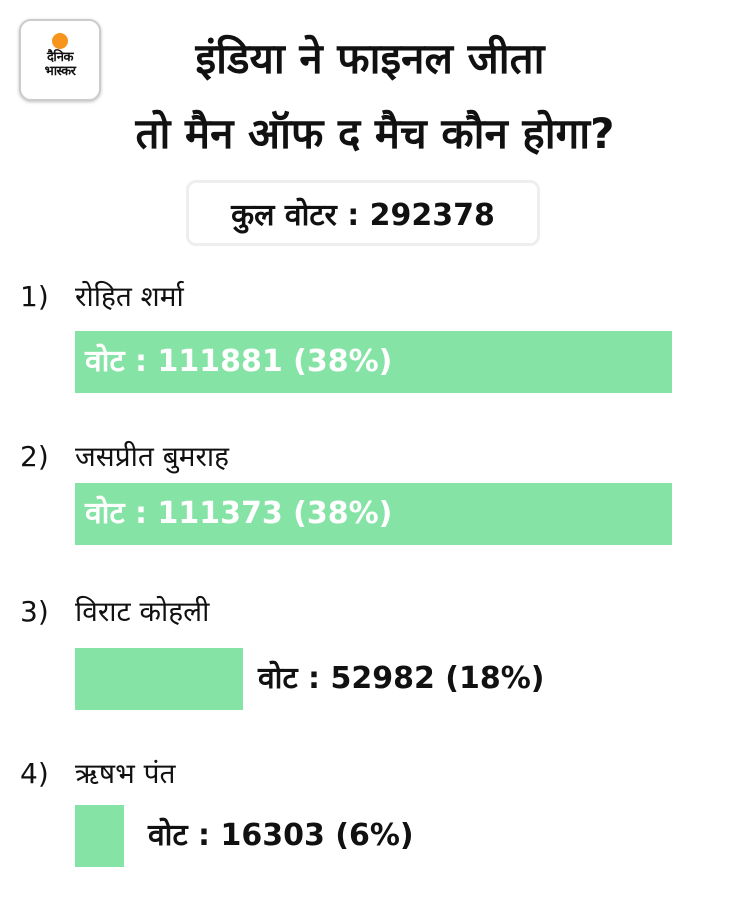 This screenshot has height=905, width=730. What do you see at coordinates (363, 213) in the screenshot?
I see `total-voters-badge: कुल वोटर : 292378` at bounding box center [363, 213].